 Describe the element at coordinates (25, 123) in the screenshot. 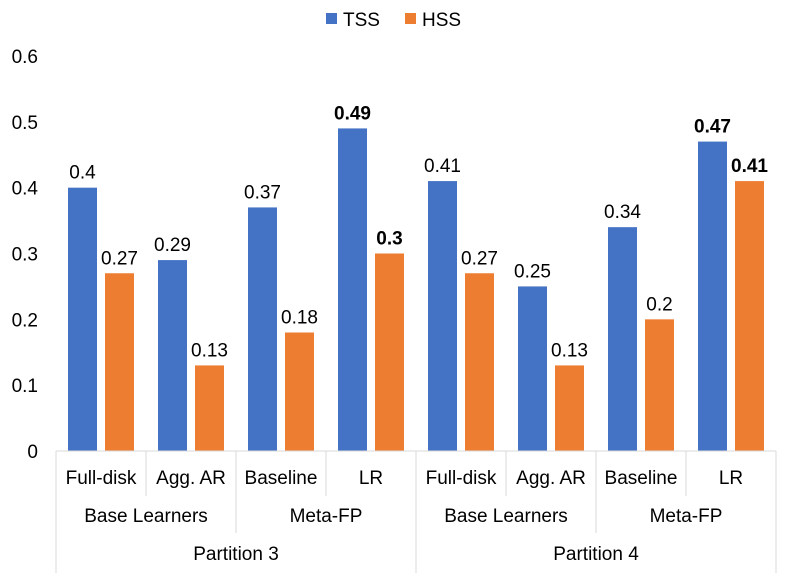

I see `y-tick-label: 0.5` at that location.